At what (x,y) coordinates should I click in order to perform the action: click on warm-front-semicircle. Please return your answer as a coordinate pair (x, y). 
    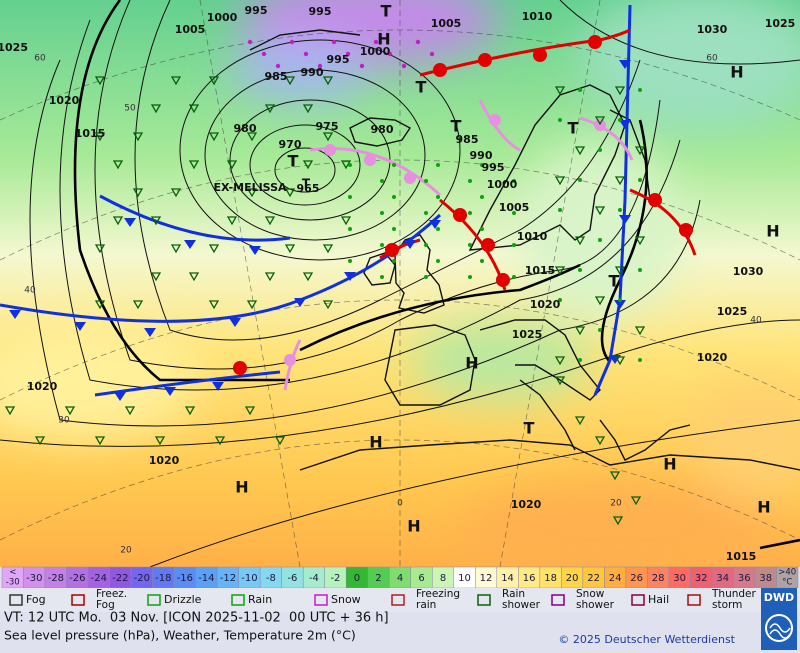
    Looking at the image, I should click on (686, 230).